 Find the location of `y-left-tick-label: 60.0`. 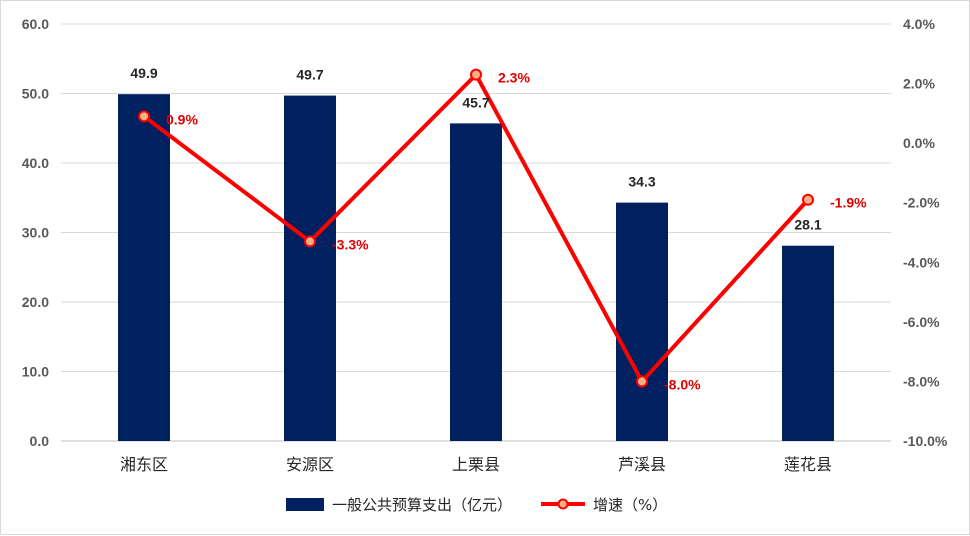

y-left-tick-label: 60.0 is located at coordinates (35, 24).